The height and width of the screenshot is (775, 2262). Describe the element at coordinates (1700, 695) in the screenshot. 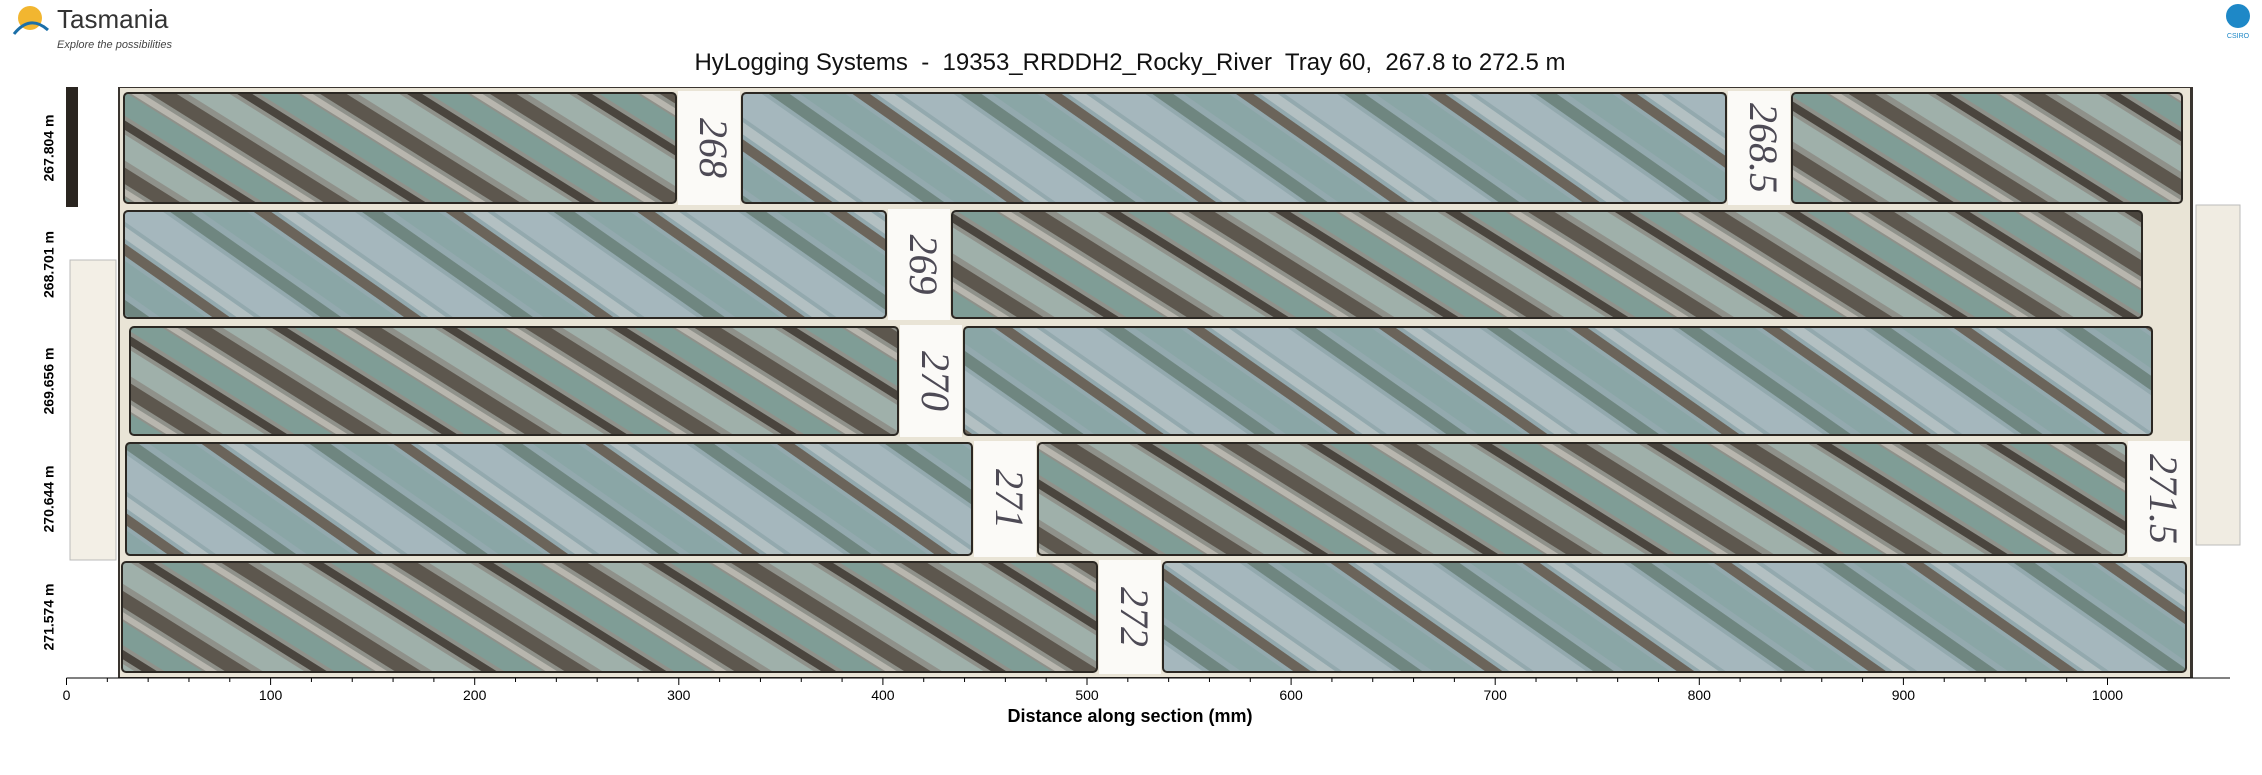

I see `tick-label: 800` at that location.